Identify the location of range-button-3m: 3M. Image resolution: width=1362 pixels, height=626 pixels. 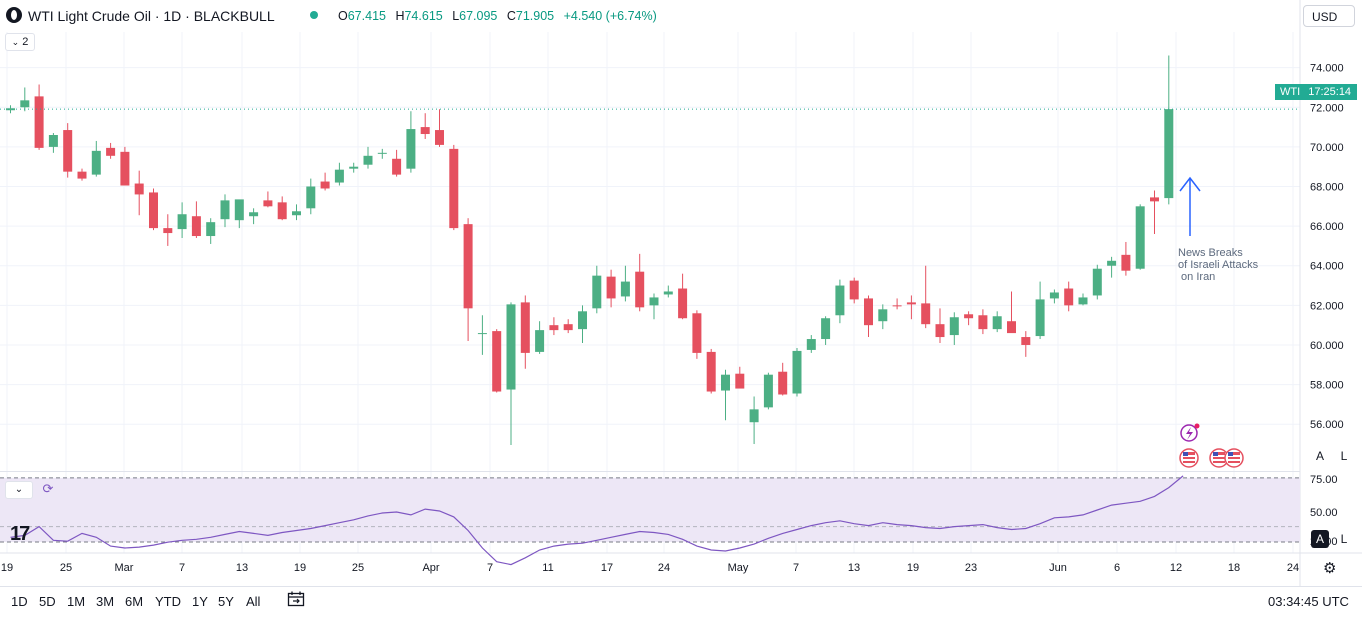
(105, 601).